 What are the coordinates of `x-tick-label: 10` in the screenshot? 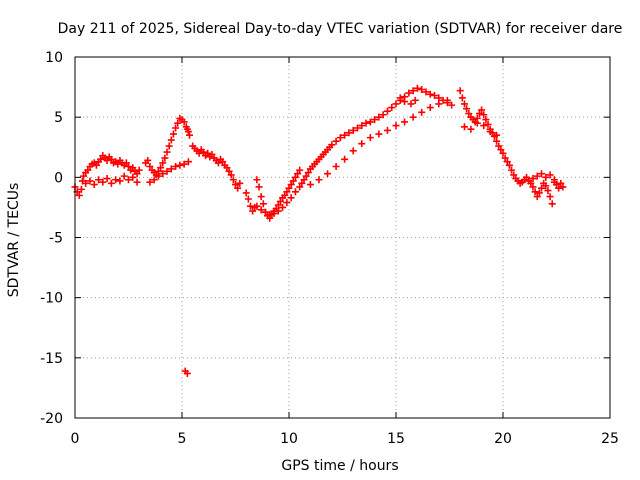 It's located at (289, 439).